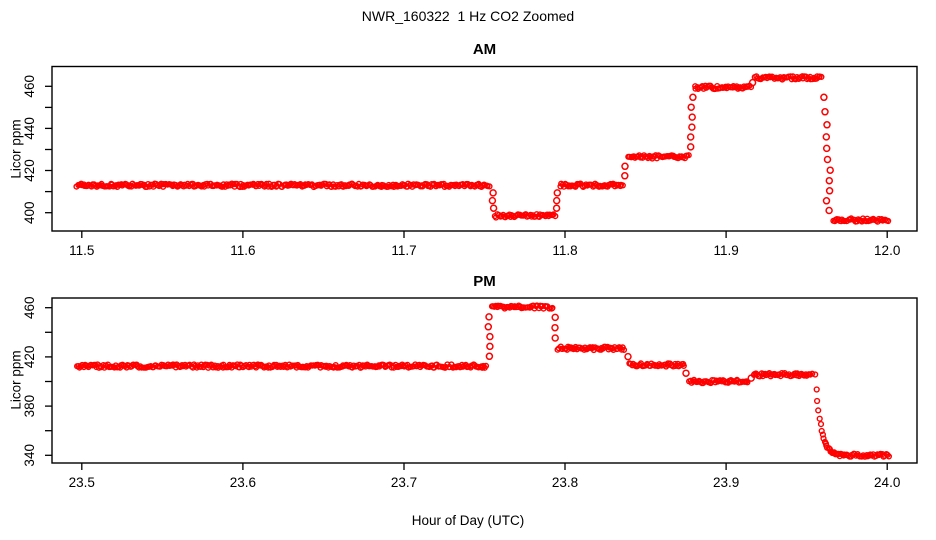 Image resolution: width=936 pixels, height=540 pixels. Describe the element at coordinates (242, 250) in the screenshot. I see `x-tick-label: 11.6` at that location.